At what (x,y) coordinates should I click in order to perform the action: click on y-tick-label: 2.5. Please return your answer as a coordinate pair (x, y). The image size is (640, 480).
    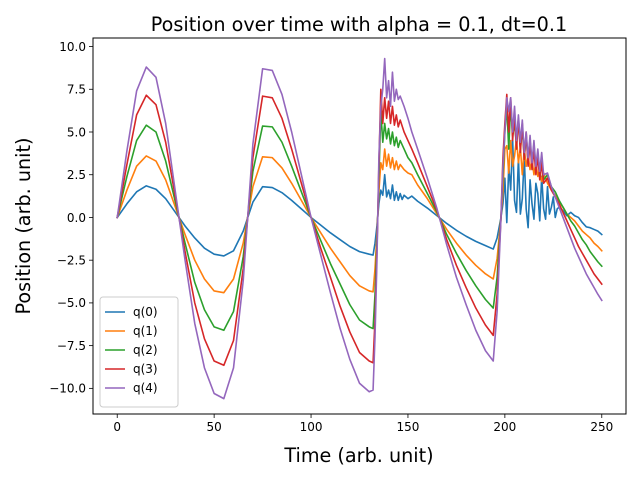
    Looking at the image, I should click on (76, 175).